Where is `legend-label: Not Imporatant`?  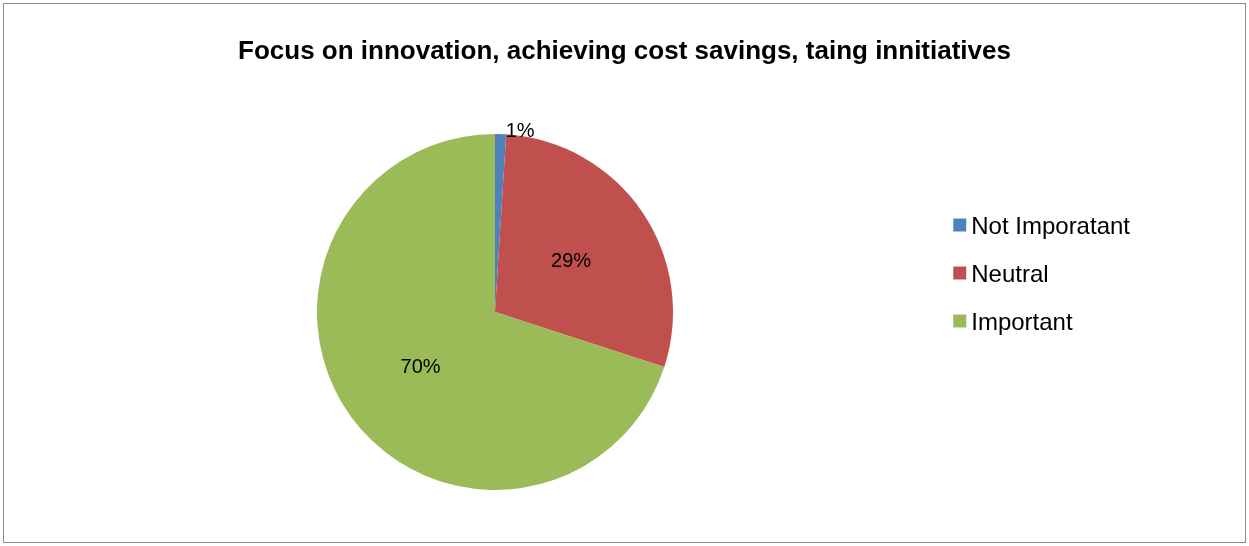 legend-label: Not Imporatant is located at coordinates (1051, 225).